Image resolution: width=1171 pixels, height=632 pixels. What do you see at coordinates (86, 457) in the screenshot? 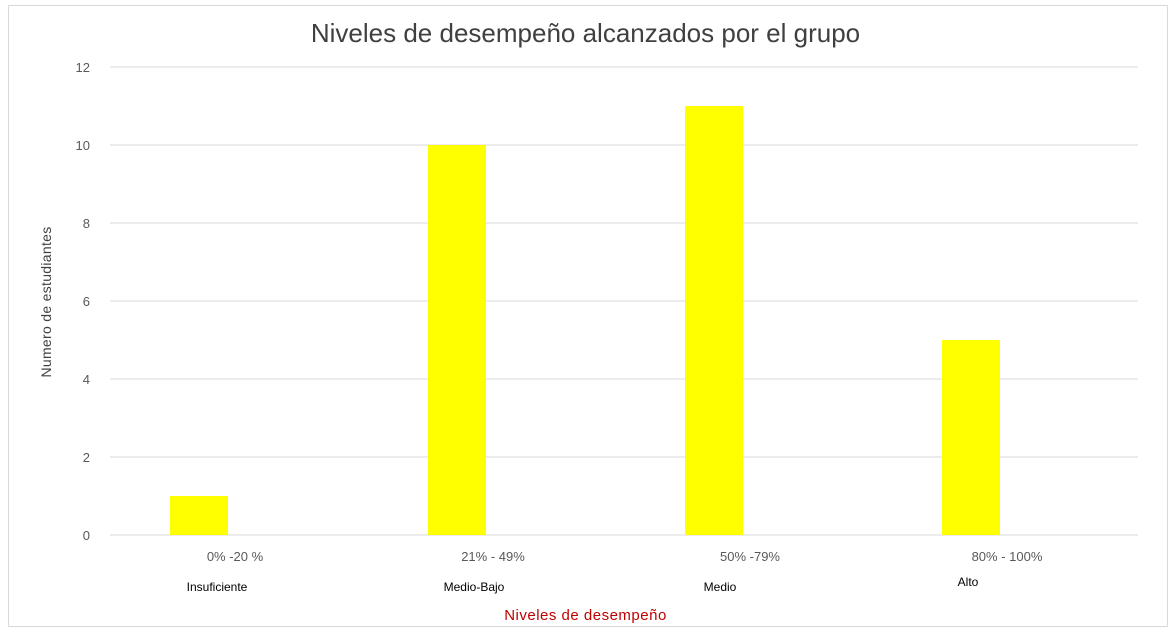
I see `y-tick-label: 2` at bounding box center [86, 457].